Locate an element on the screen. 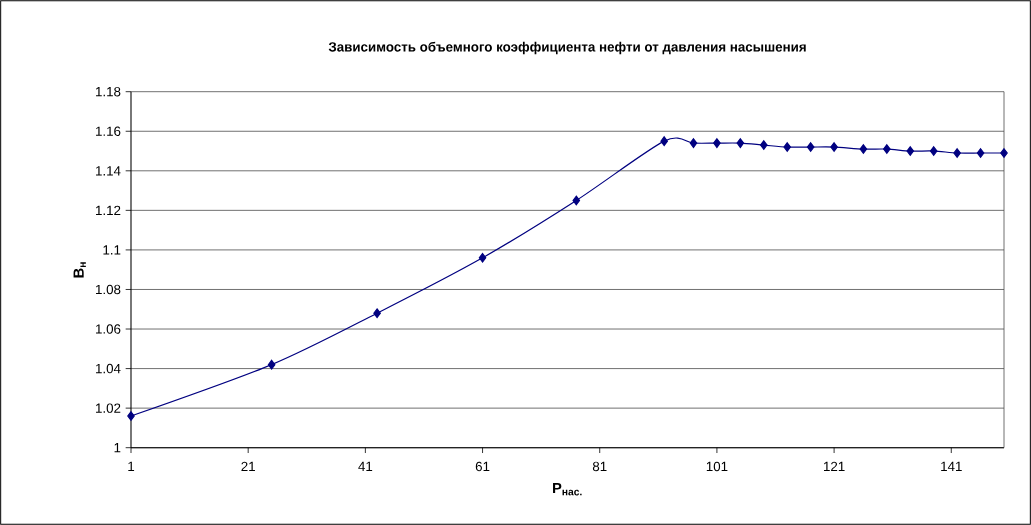  chart-title: Зависимость объемного коэффициента нефти от давления насышения is located at coordinates (567, 48).